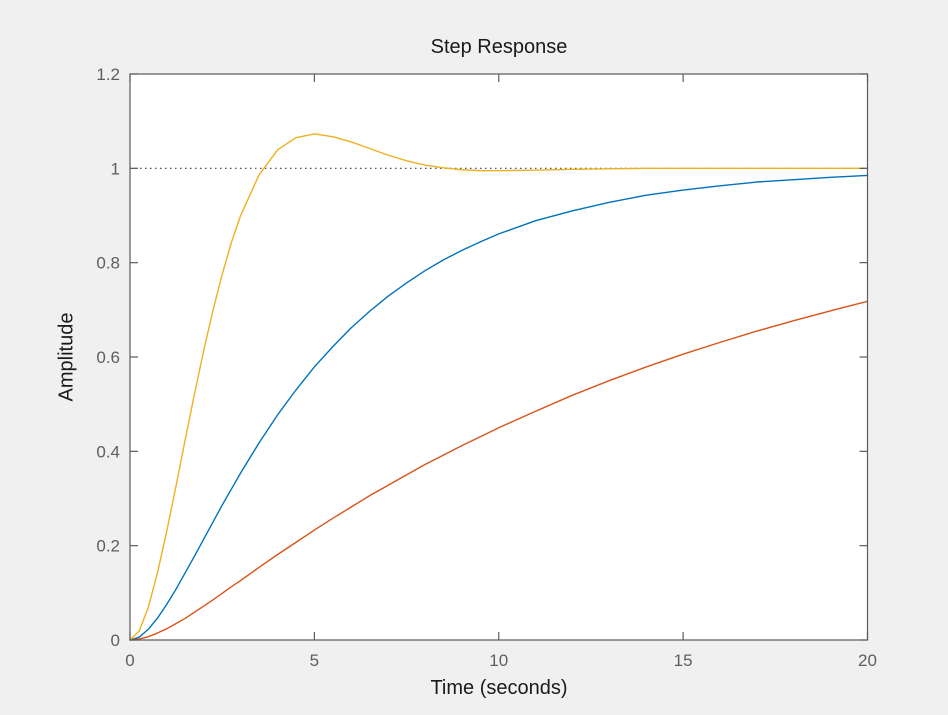 The image size is (948, 715). I want to click on plot-title: Step Response, so click(499, 47).